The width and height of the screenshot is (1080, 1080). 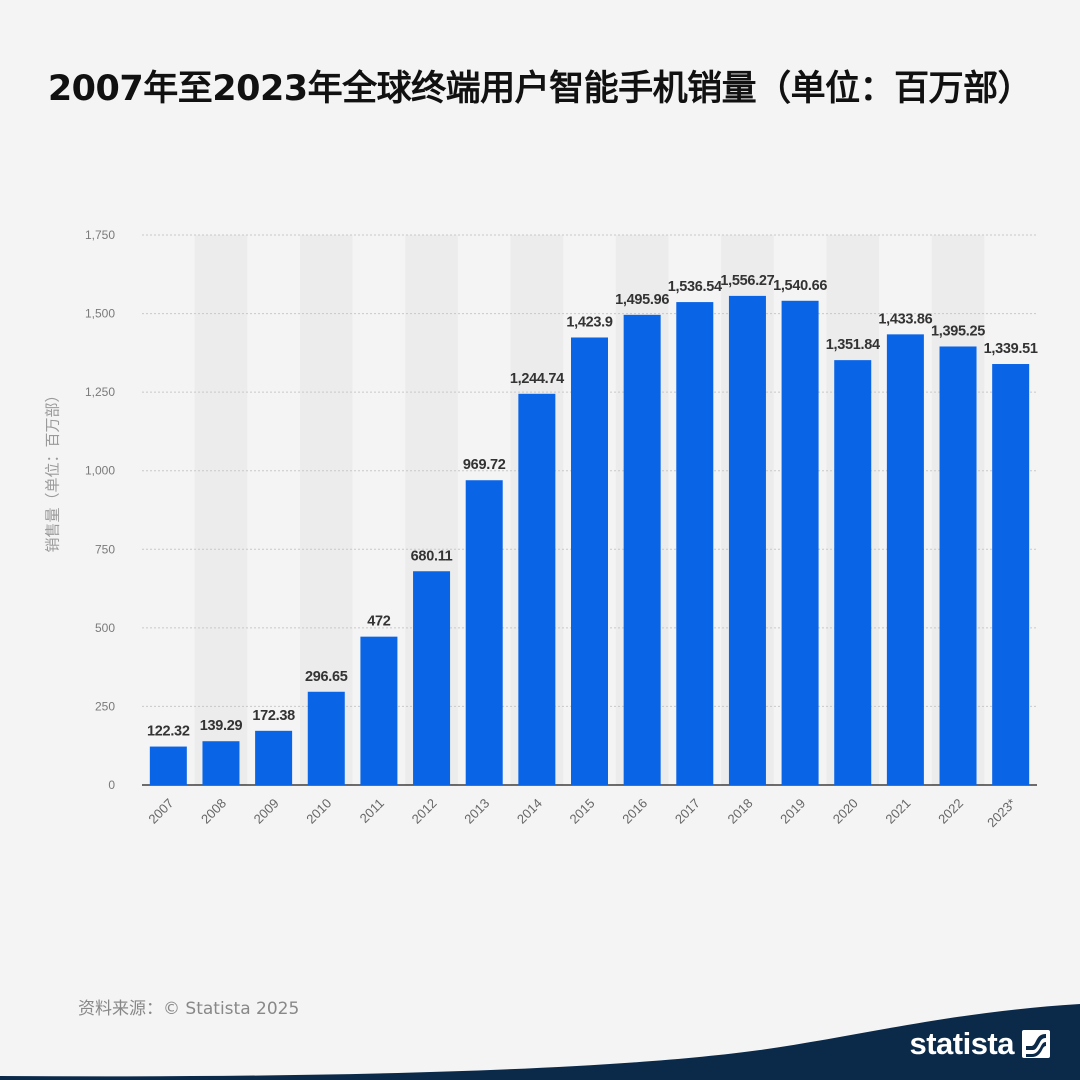 What do you see at coordinates (905, 319) in the screenshot?
I see `data-label: 1,433.86` at bounding box center [905, 319].